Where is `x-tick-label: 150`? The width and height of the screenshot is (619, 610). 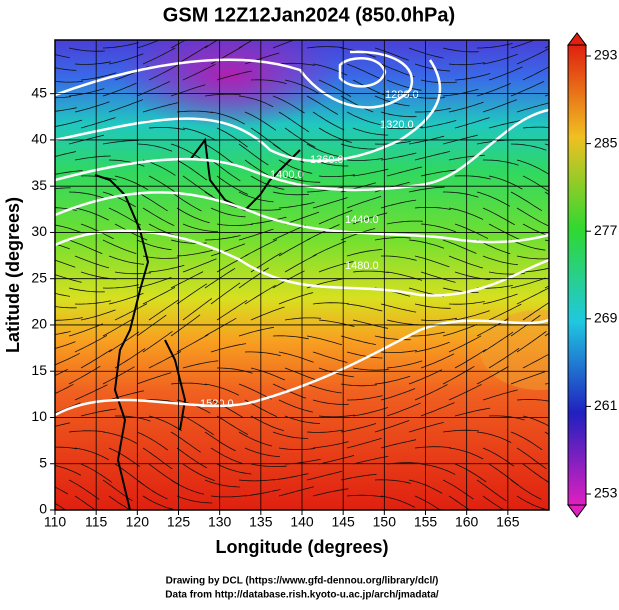 x-tick-label: 150 is located at coordinates (385, 522).